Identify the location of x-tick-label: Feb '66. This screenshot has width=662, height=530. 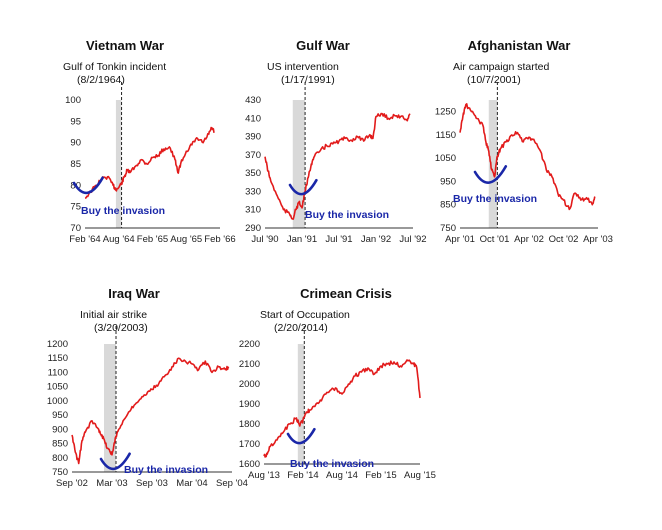
(219, 239).